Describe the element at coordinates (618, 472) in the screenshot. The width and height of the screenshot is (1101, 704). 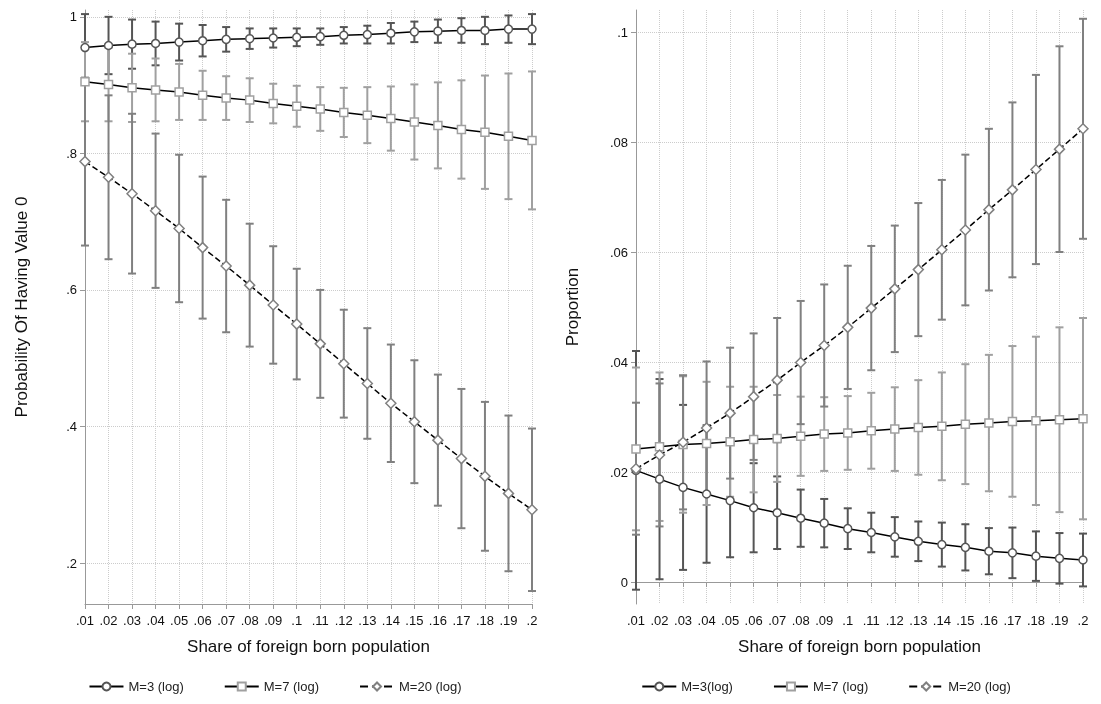
I see `y-tick-label: .02` at that location.